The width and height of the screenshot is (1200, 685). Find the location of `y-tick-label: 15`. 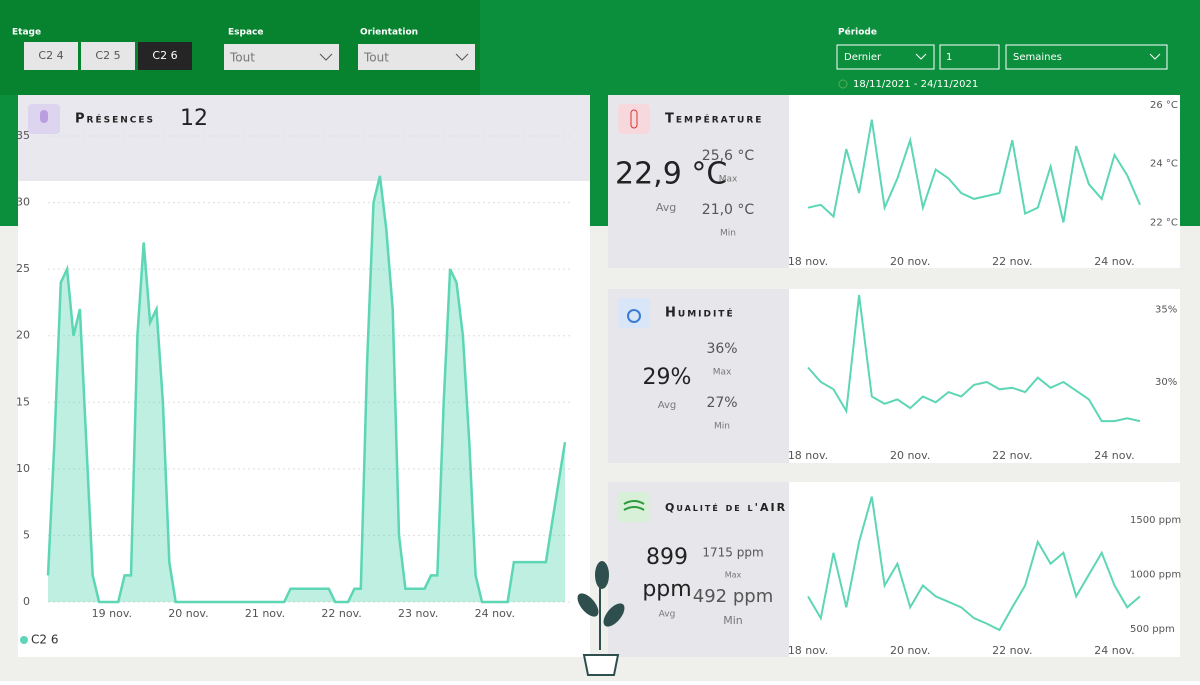

y-tick-label: 15 is located at coordinates (23, 401).